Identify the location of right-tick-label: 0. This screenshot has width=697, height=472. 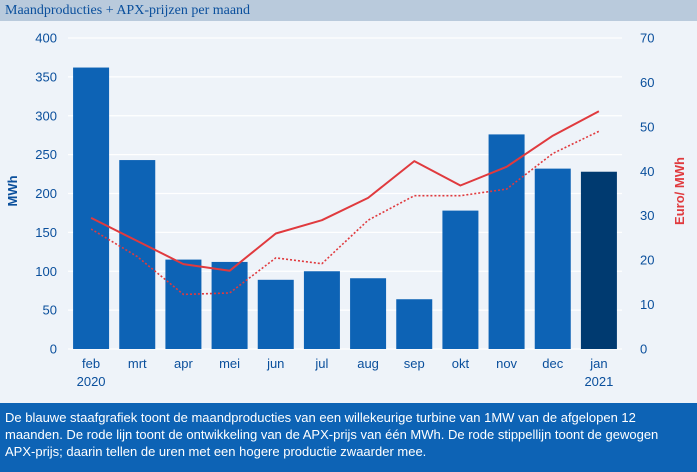
(643, 349).